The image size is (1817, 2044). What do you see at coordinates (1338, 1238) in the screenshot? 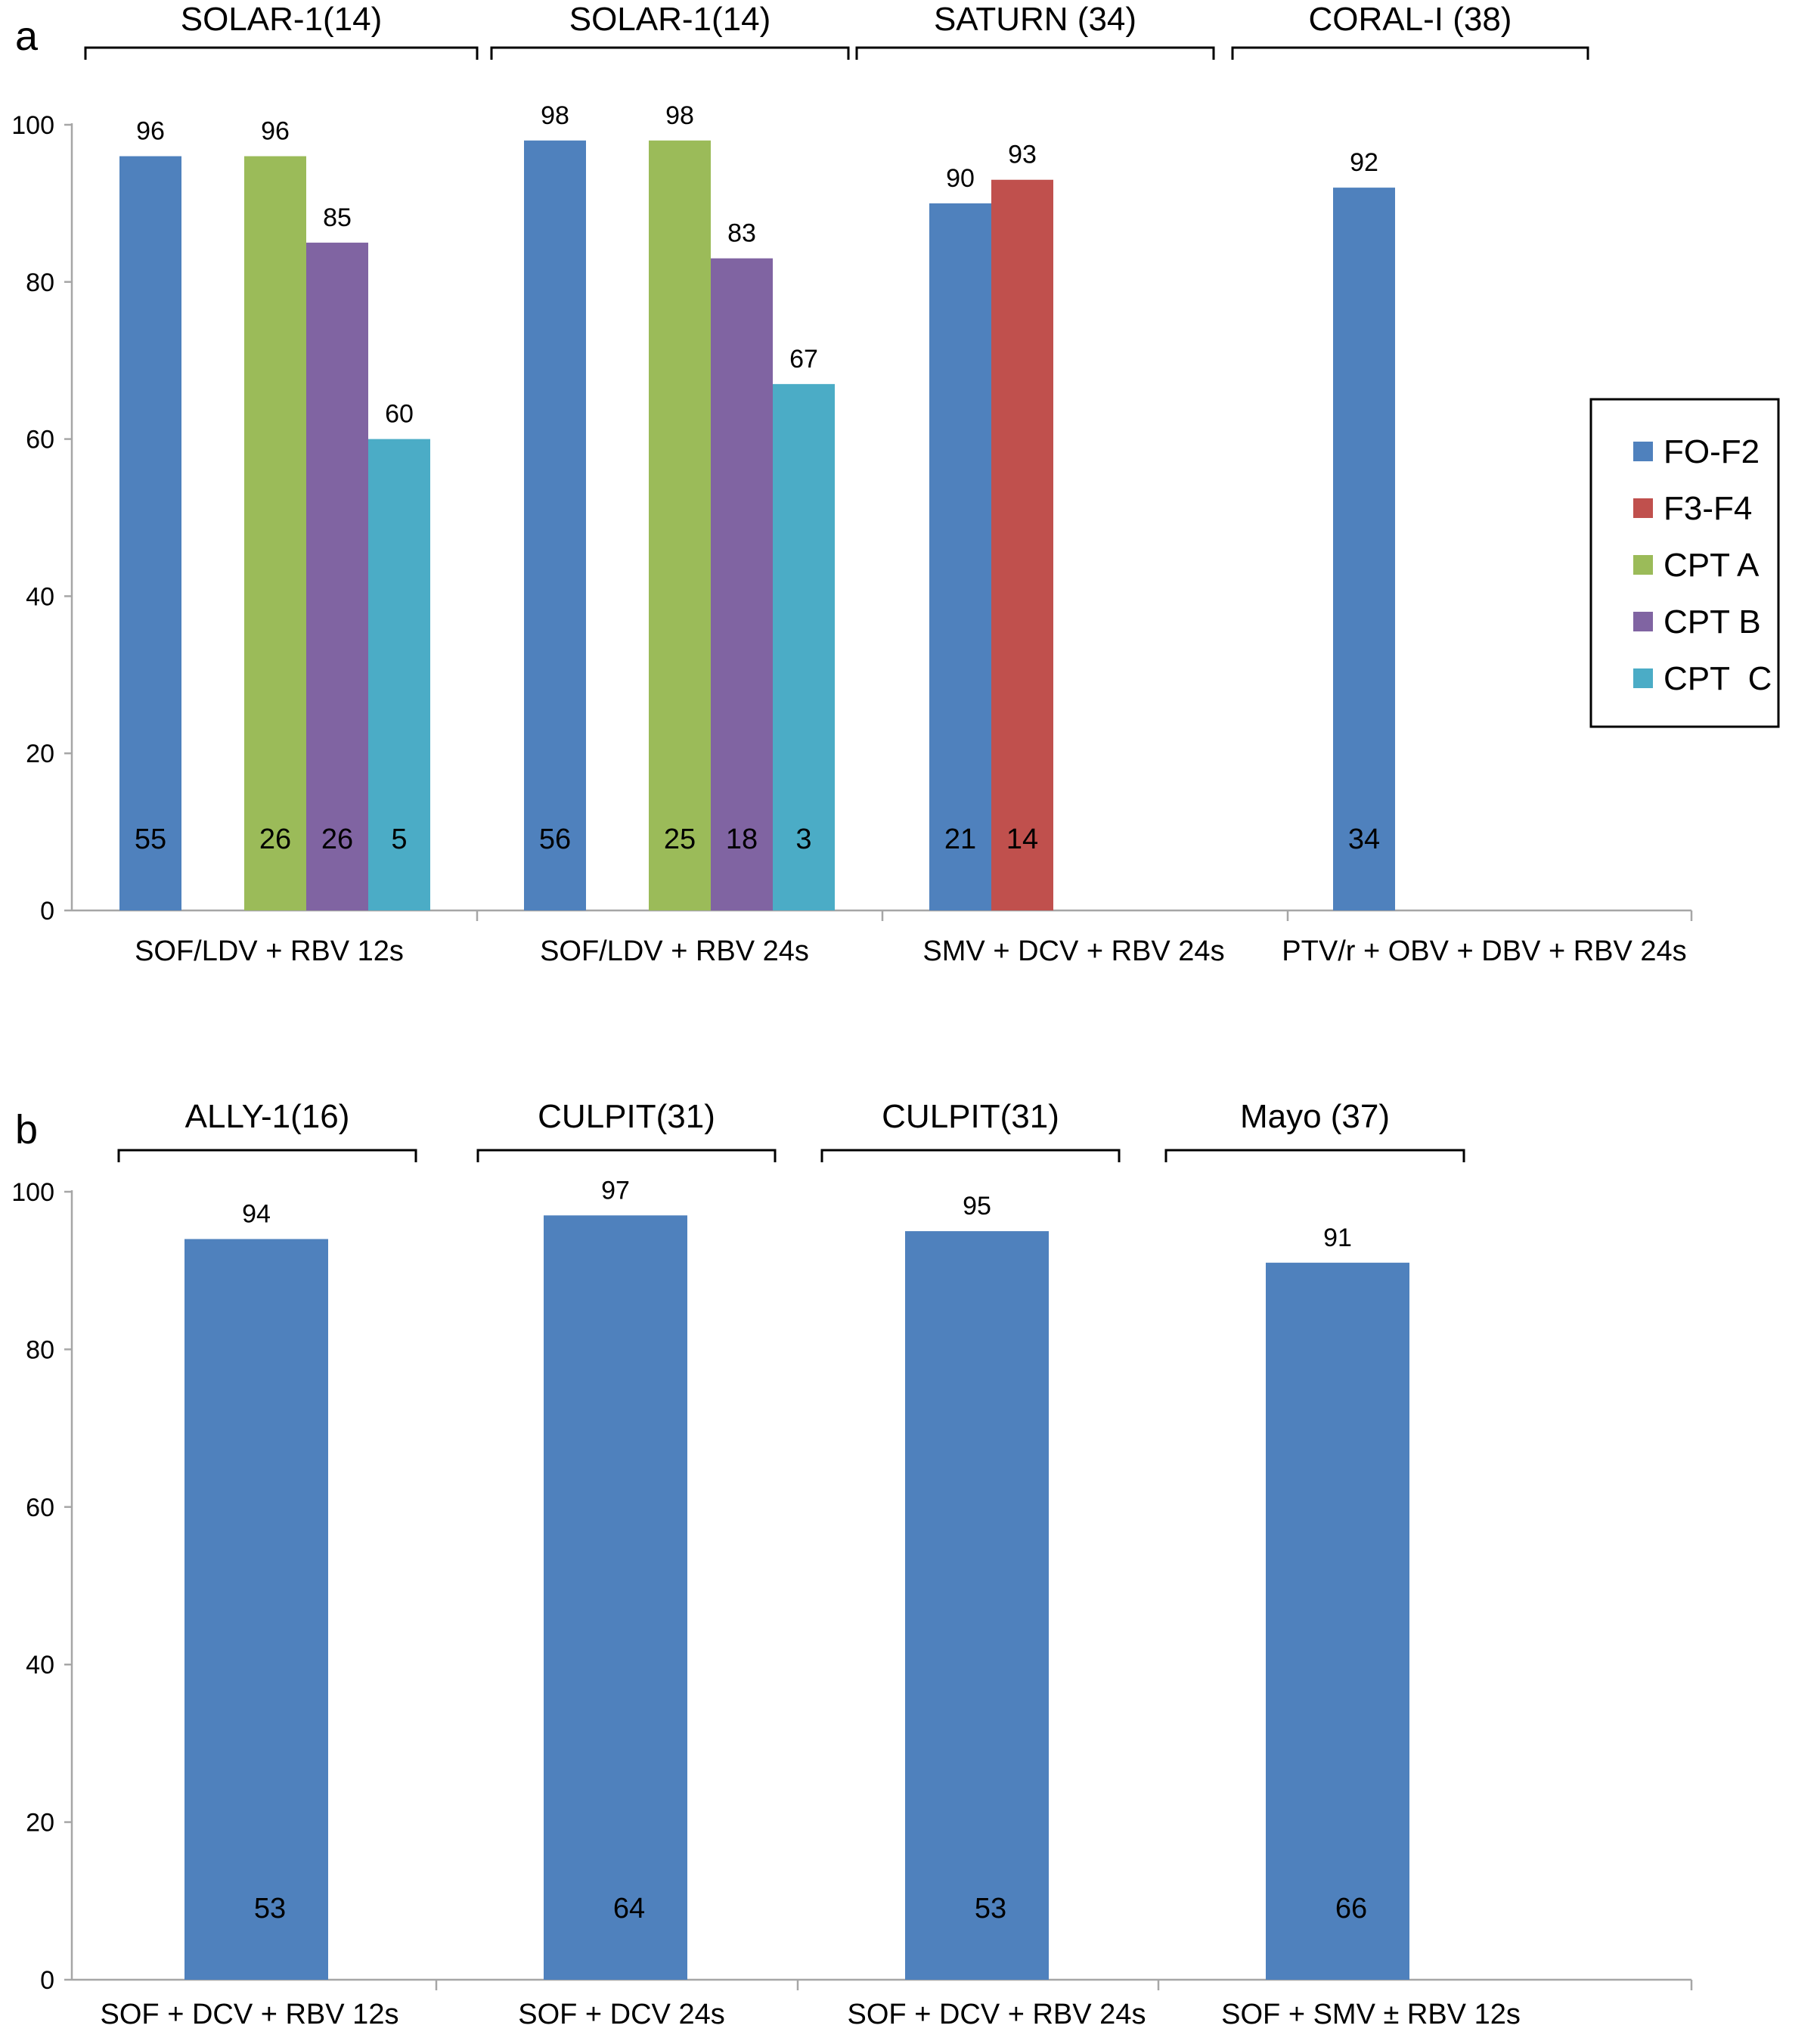
I see `bar-value-label: 91` at bounding box center [1338, 1238].